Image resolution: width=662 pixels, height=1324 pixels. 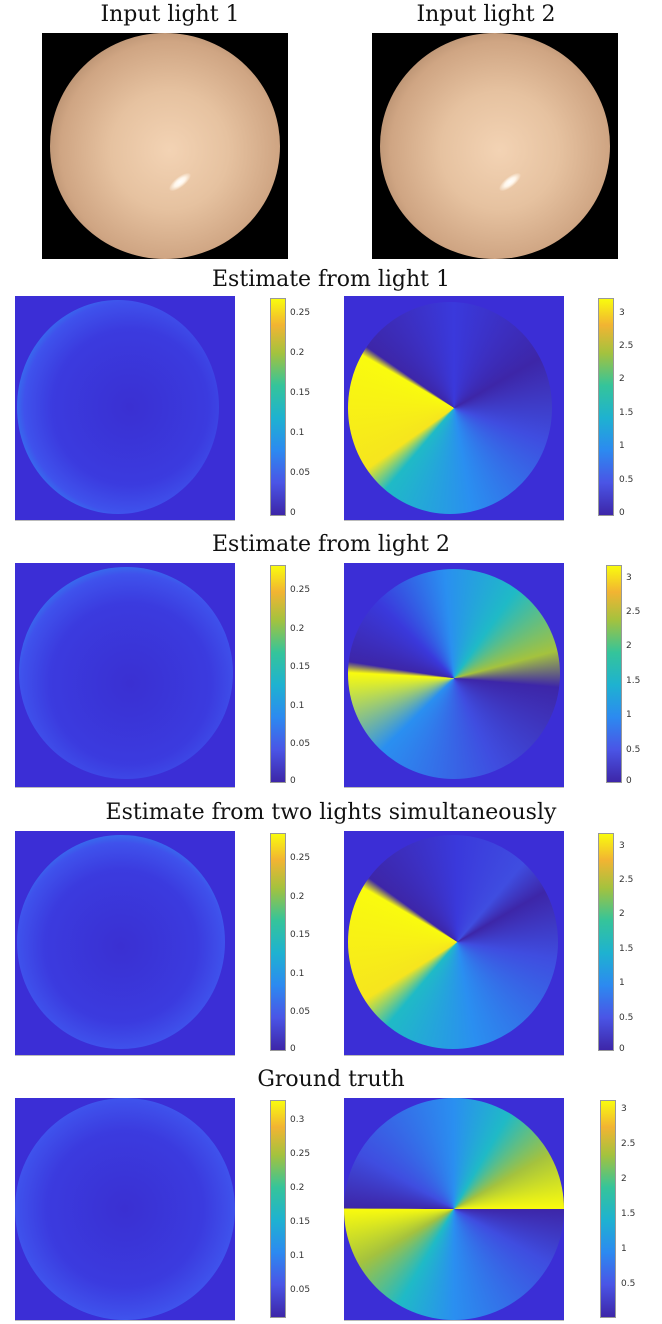 What do you see at coordinates (331, 279) in the screenshot?
I see `row-title: Estimate from light 1` at bounding box center [331, 279].